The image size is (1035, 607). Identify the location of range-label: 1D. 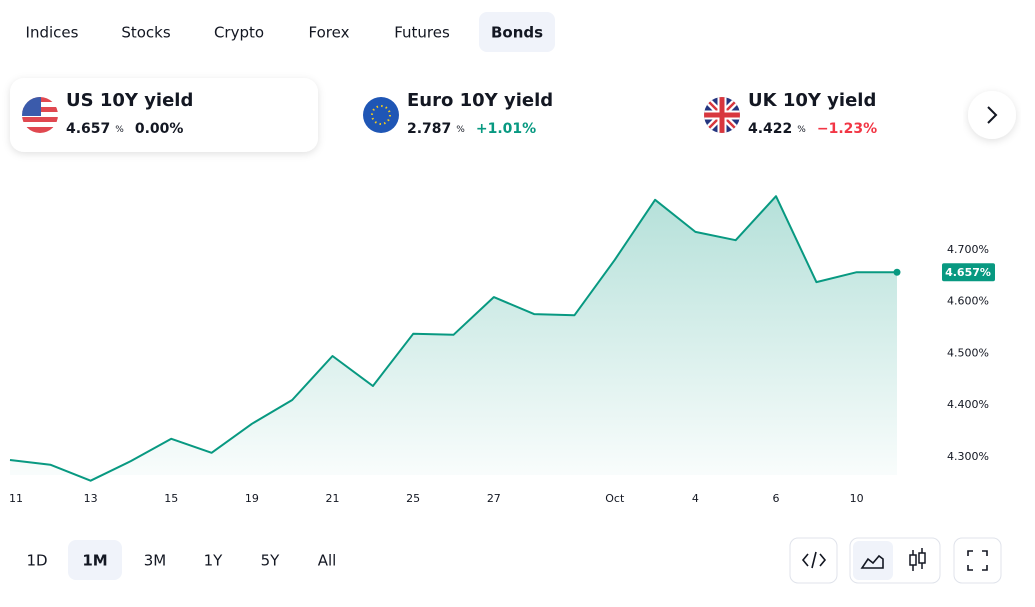
(36, 561).